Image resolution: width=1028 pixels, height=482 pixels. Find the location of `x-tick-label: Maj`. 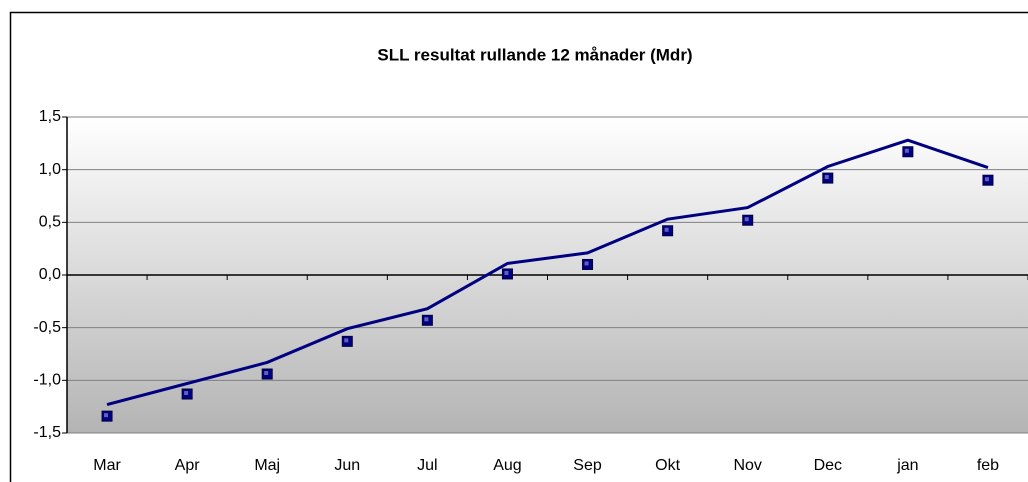

x-tick-label: Maj is located at coordinates (267, 465).